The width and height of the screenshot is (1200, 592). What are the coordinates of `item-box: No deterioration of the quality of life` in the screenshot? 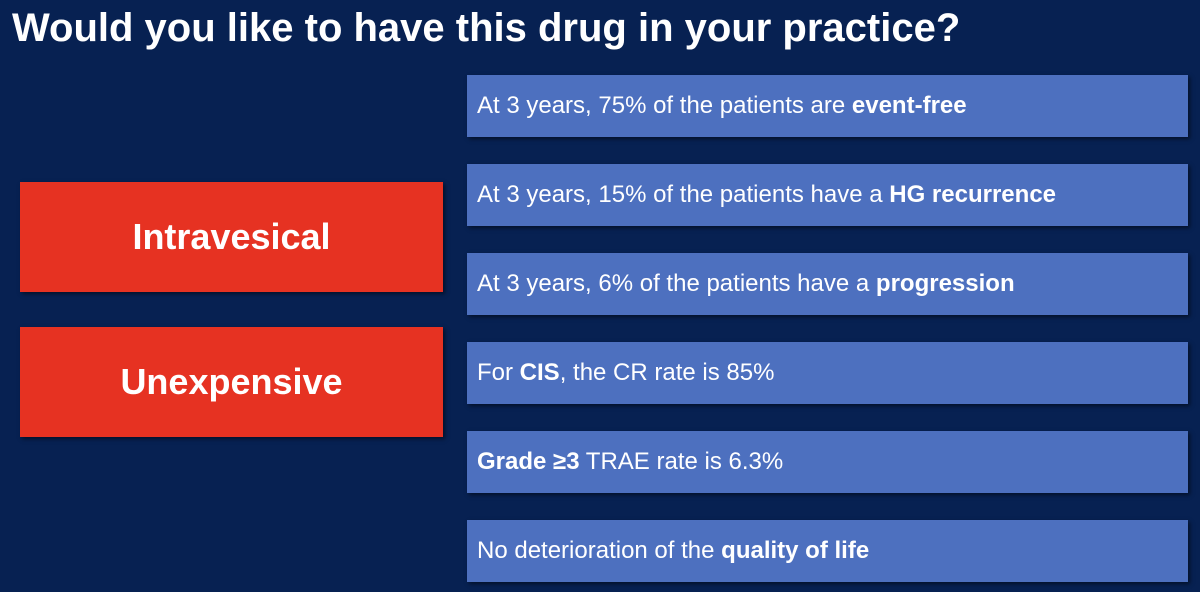 It's located at (827, 551).